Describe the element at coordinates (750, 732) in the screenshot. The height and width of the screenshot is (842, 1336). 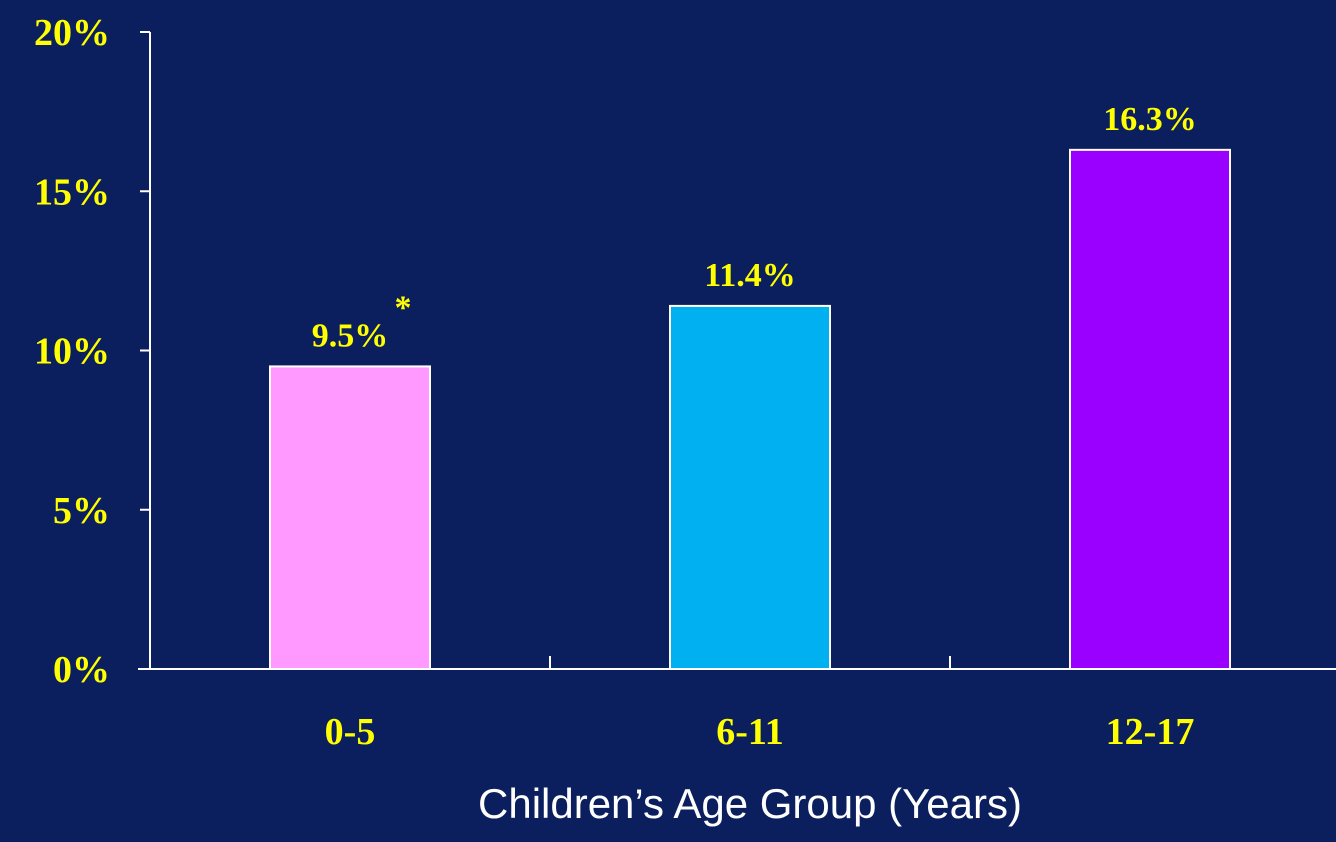
I see `x-tick-label: 6-11` at that location.